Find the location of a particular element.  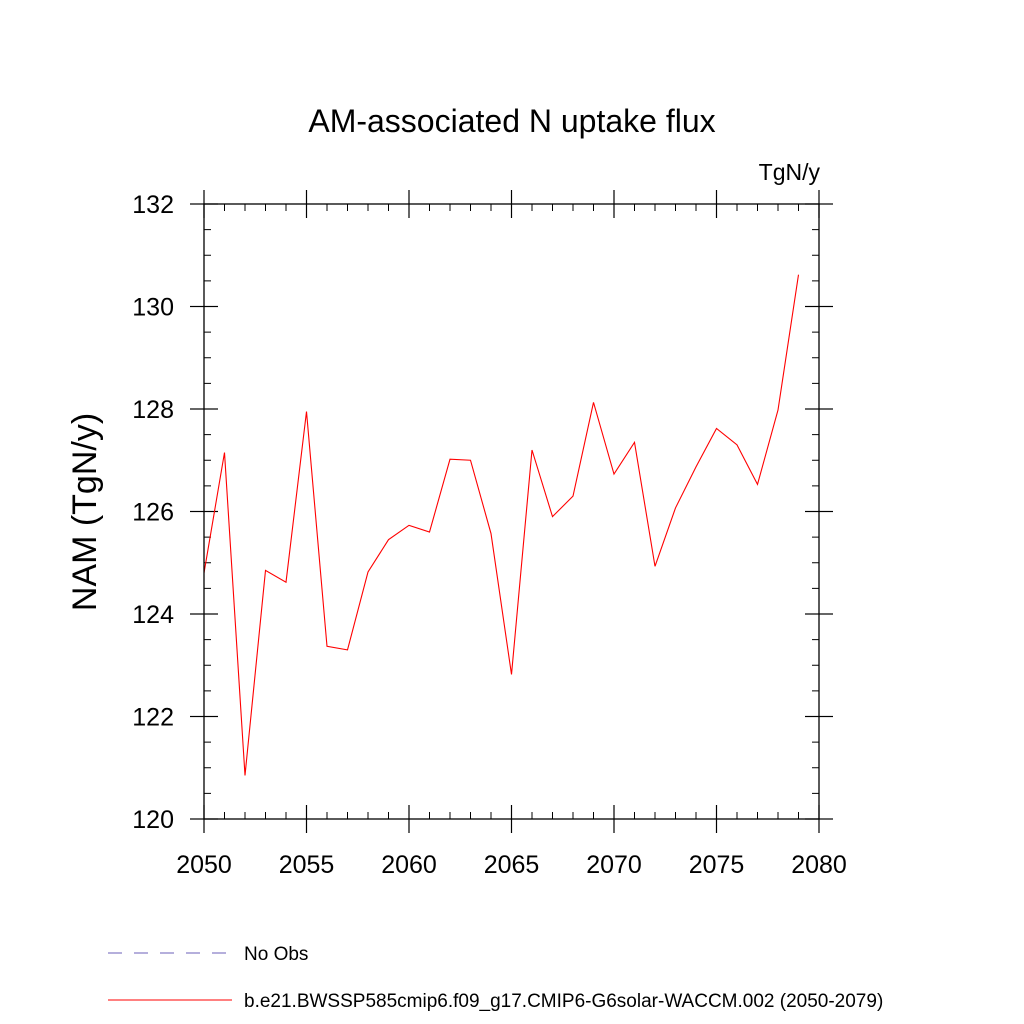

y-tick-label: 130 is located at coordinates (153, 308).